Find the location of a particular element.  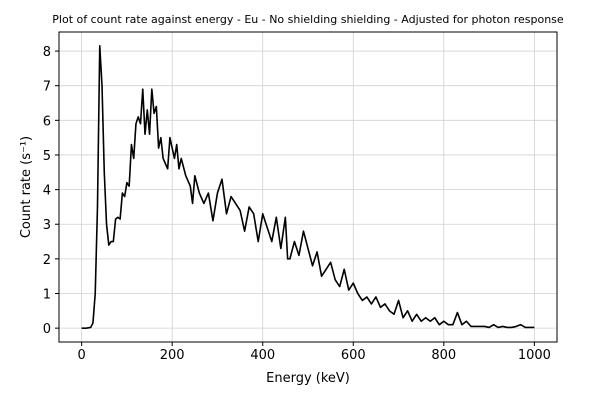

y-tick-label: 1 is located at coordinates (47, 295).